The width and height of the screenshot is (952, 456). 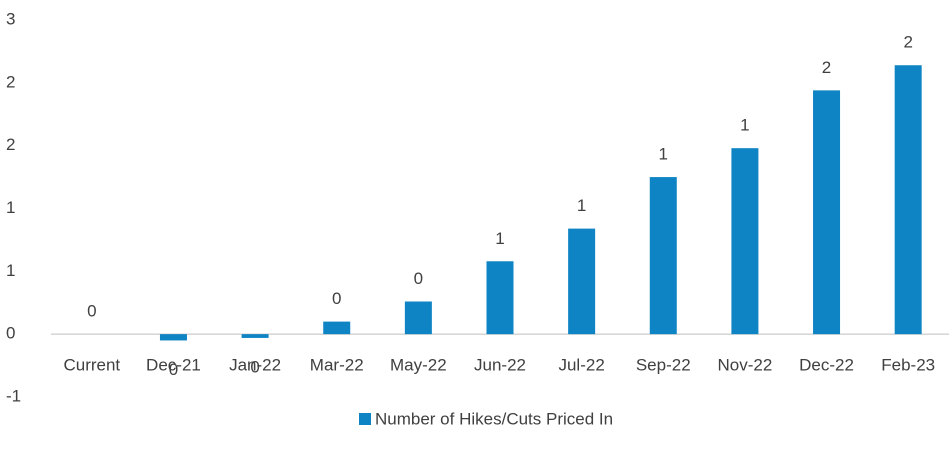 I want to click on x-tick-label: May-22, so click(x=418, y=365).